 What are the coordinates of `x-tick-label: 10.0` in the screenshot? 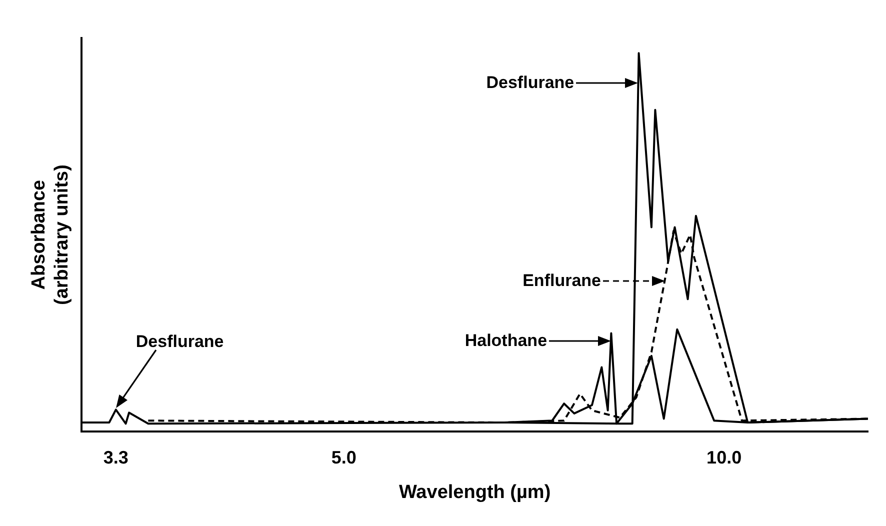 It's located at (724, 457).